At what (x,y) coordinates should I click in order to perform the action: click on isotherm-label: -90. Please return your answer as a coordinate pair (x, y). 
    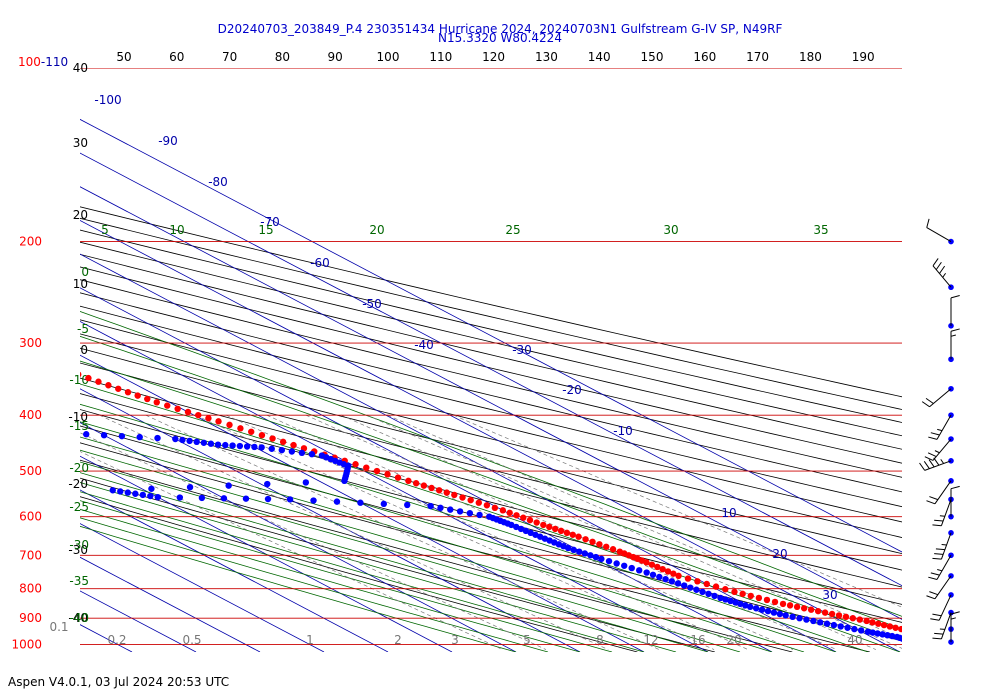
    Looking at the image, I should click on (168, 141).